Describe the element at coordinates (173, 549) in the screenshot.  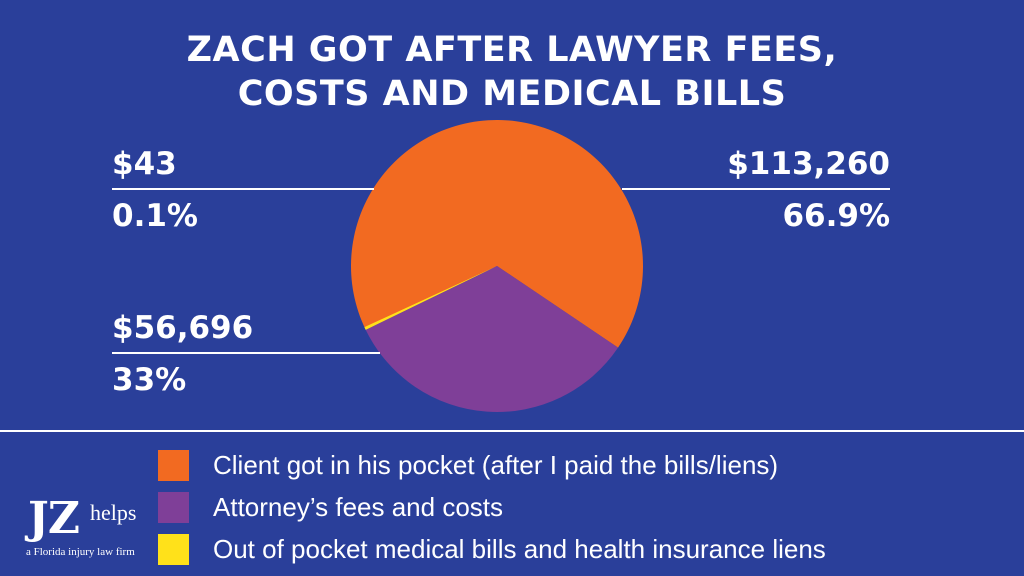
I see `legend-swatch-medical` at that location.